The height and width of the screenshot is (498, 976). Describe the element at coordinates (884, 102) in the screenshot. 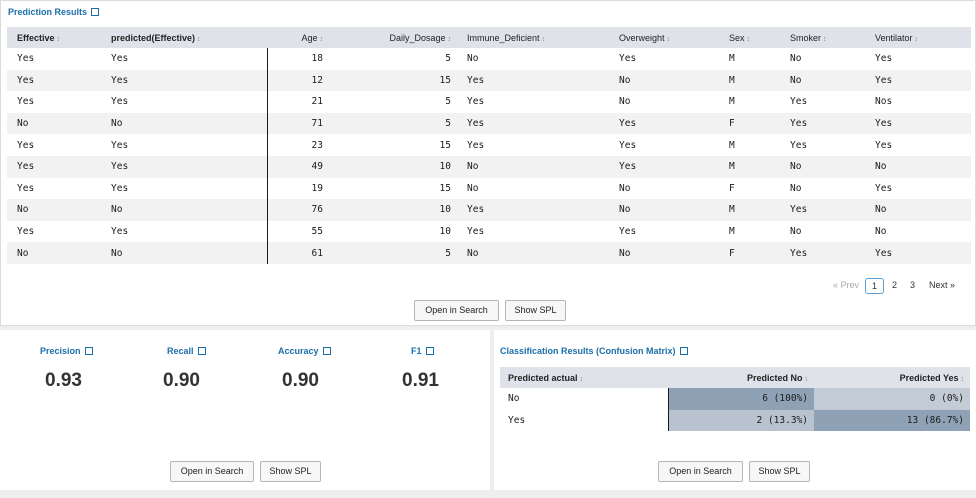

I see `table-cell: Nos` at that location.